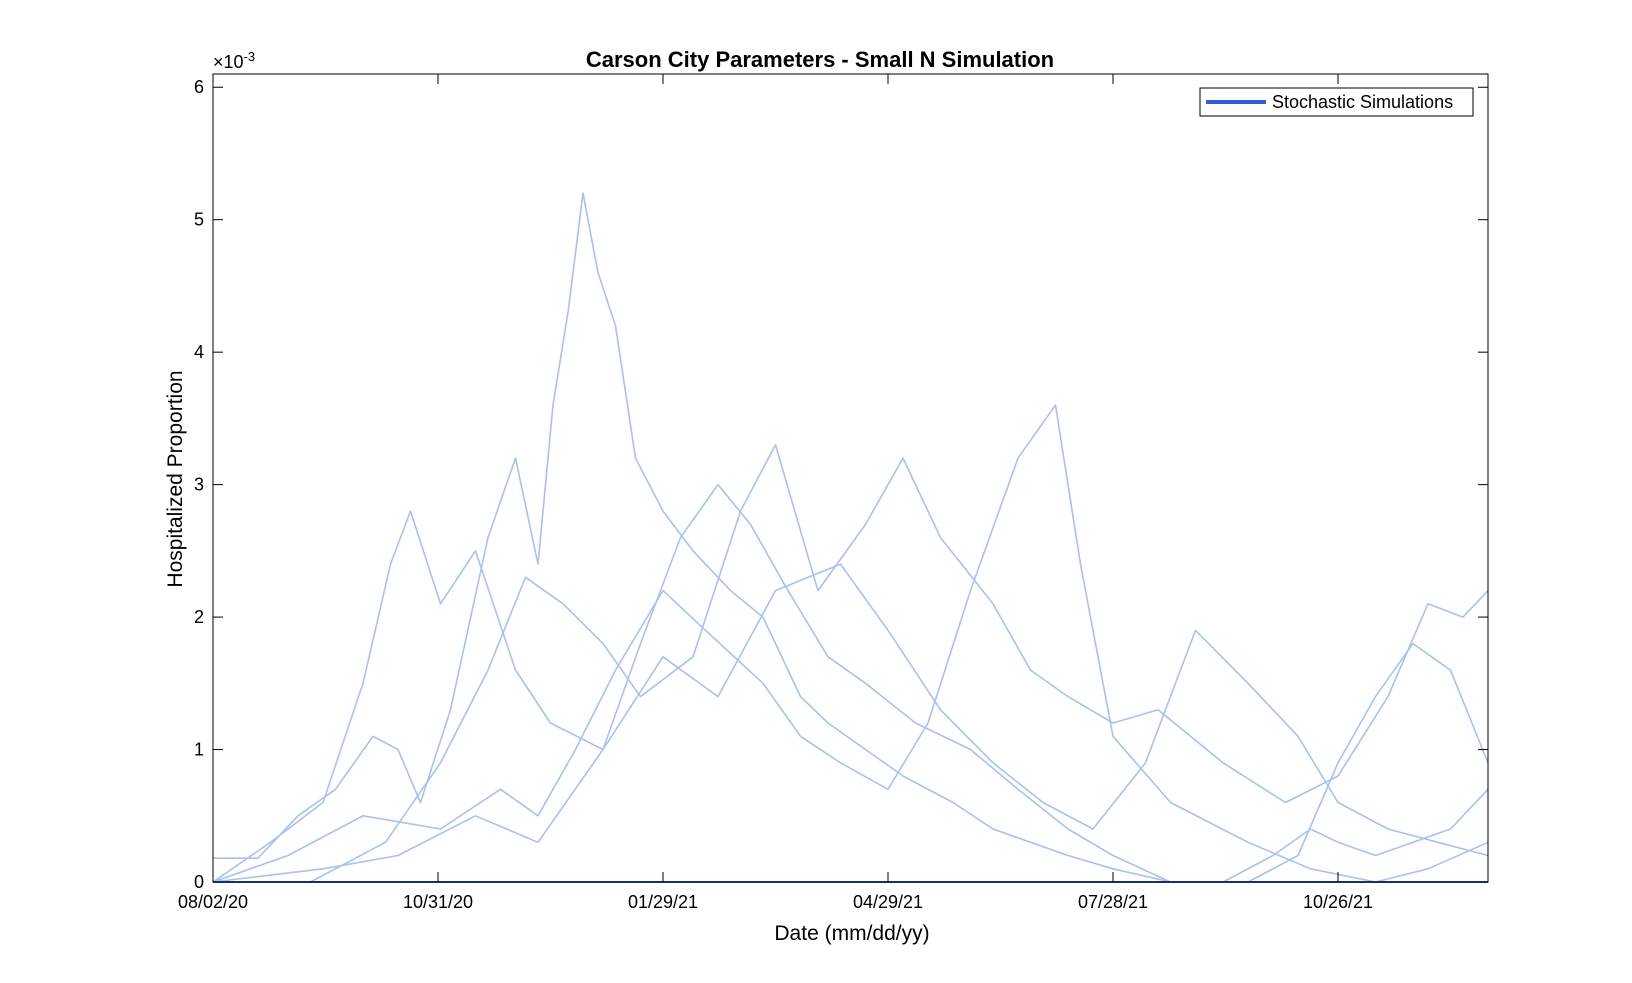 Image resolution: width=1632 pixels, height=983 pixels. Describe the element at coordinates (663, 902) in the screenshot. I see `x-tick-label-2: 01/29/21` at that location.